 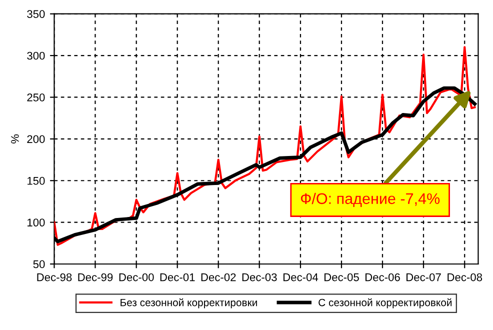 I want to click on x-tick-label: Dec-01, so click(x=177, y=277).